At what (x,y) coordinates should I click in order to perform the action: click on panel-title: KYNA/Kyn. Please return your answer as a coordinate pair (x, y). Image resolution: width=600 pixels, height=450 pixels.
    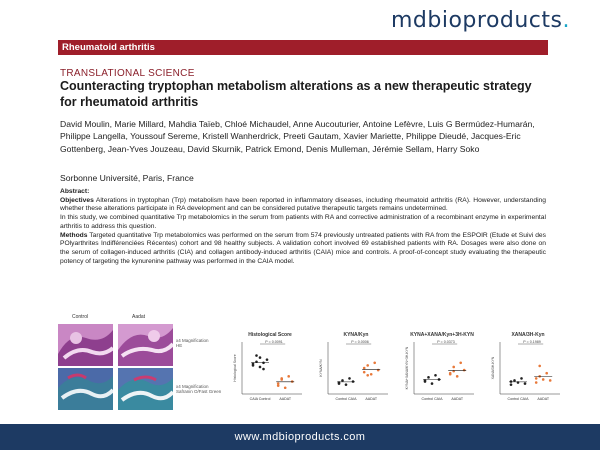
    Looking at the image, I should click on (355, 335).